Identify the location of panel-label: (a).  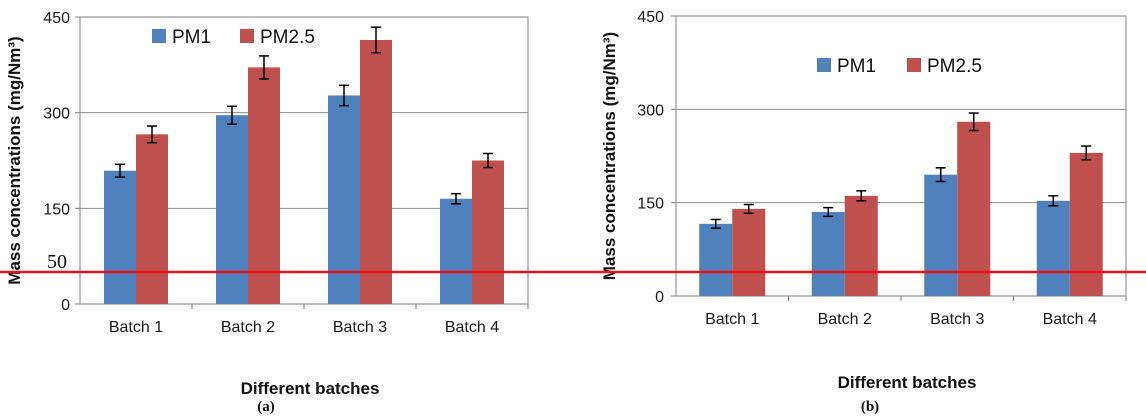
(266, 407).